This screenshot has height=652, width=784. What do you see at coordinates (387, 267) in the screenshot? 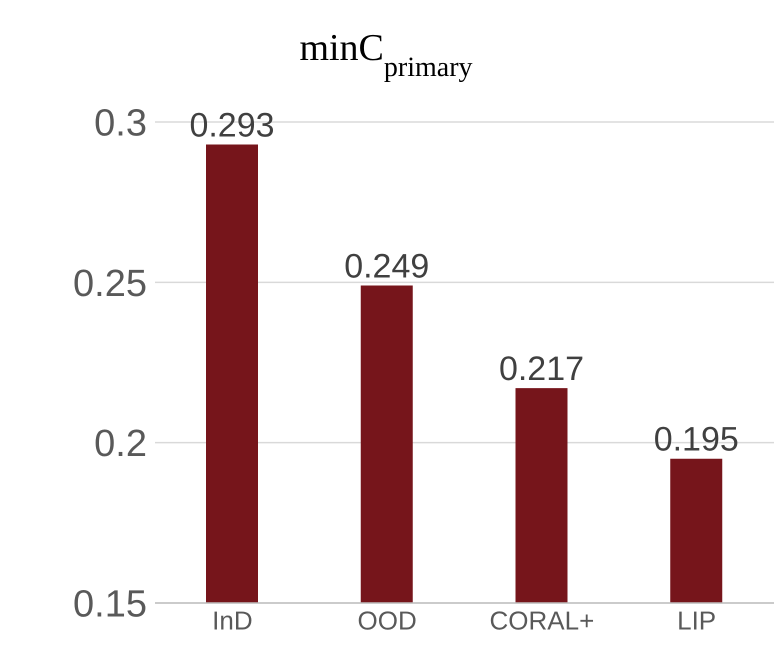
I see `data-label: 0.249` at bounding box center [387, 267].